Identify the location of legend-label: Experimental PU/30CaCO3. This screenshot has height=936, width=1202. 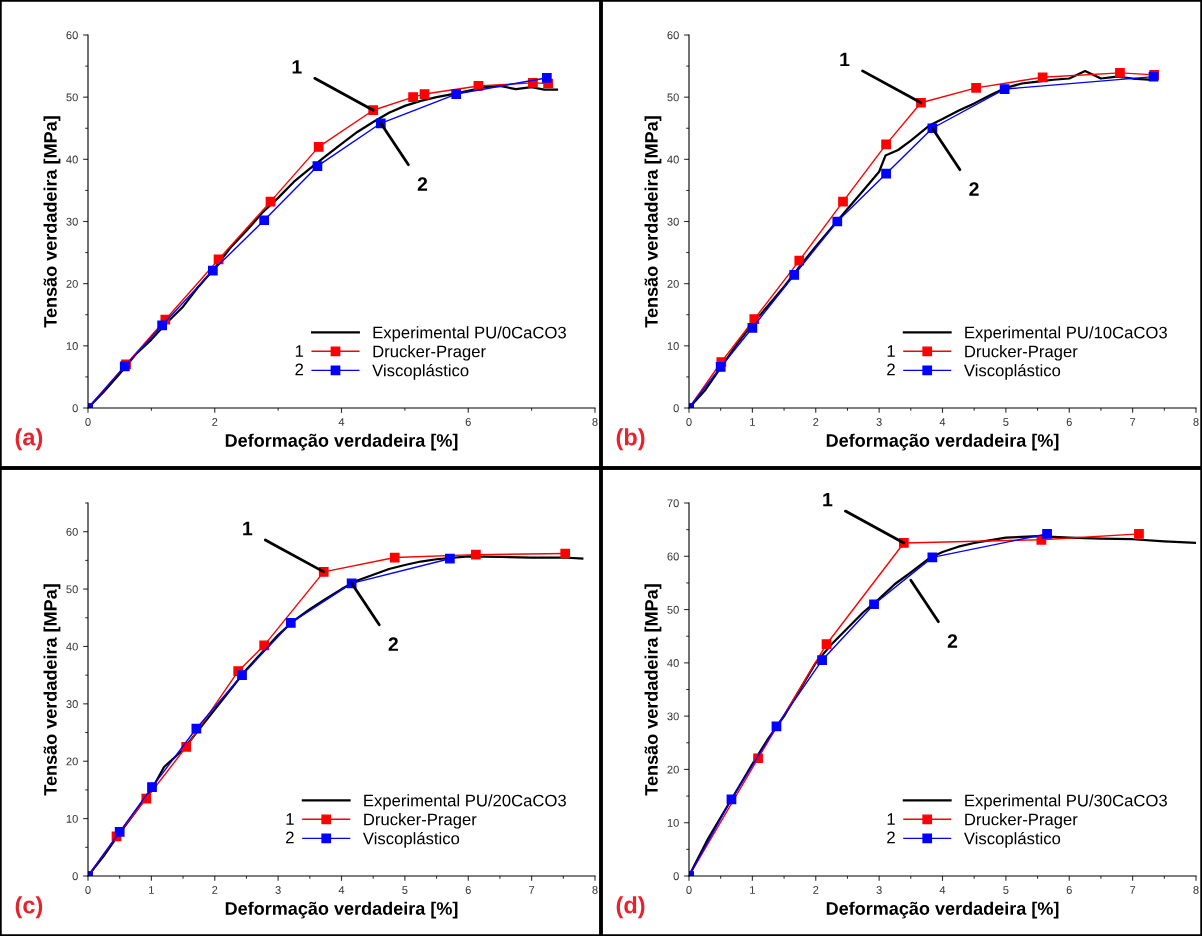
(1066, 802).